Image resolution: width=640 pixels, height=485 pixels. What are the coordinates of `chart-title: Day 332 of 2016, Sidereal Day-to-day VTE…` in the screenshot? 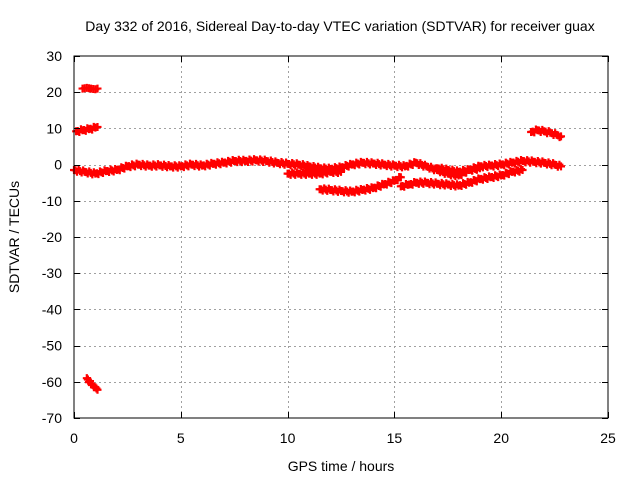 It's located at (339, 26).